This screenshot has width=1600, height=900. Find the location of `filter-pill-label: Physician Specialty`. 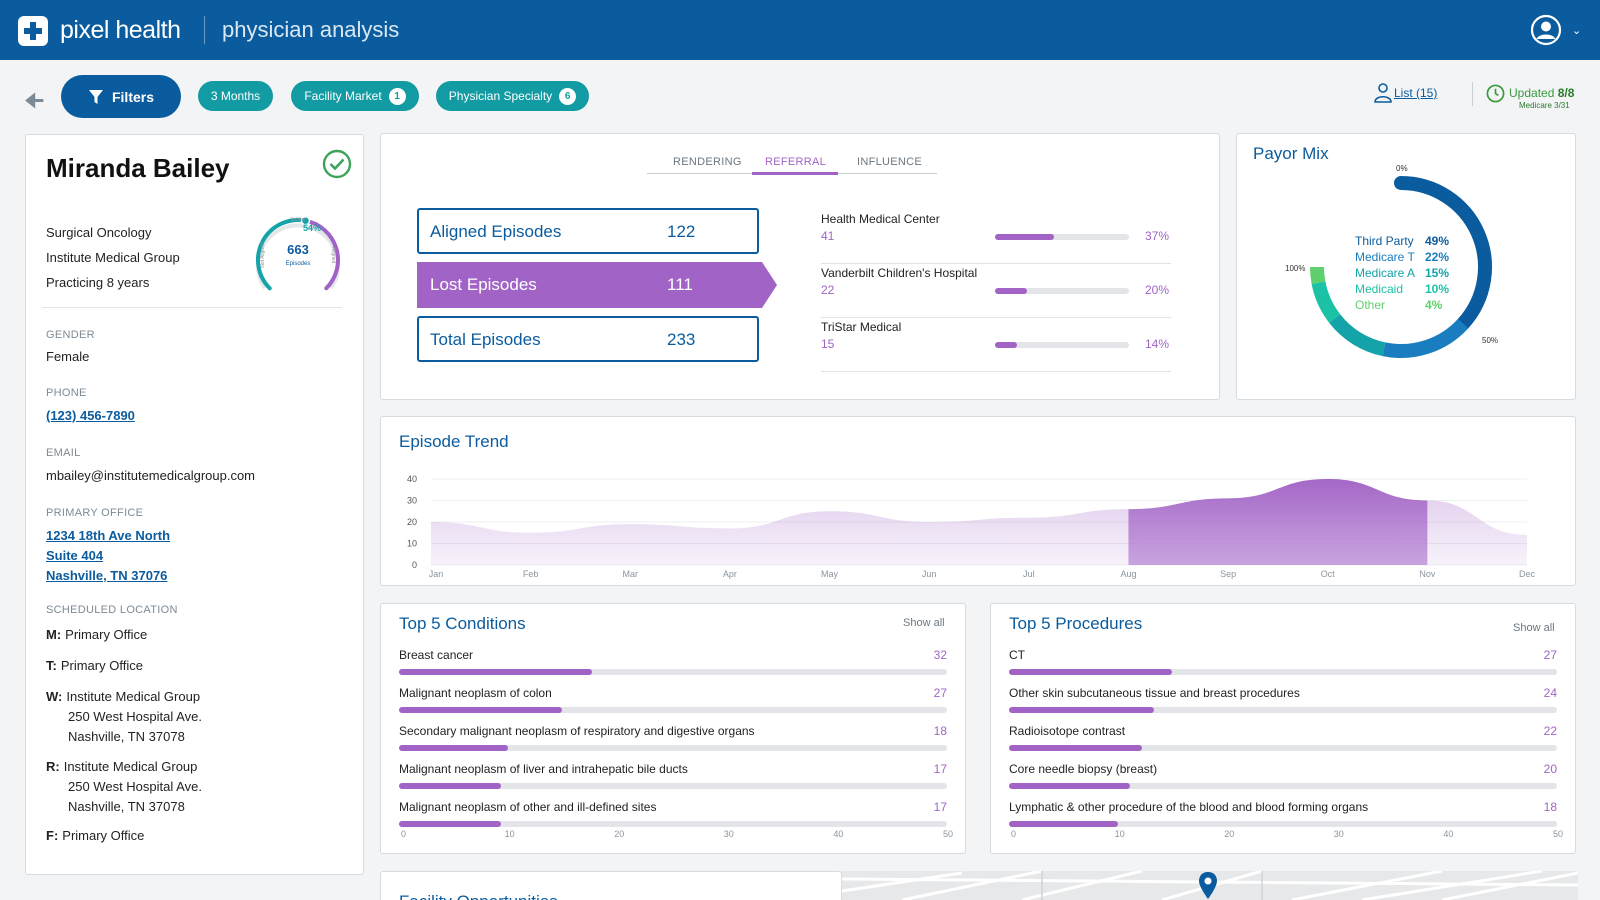

filter-pill-label: Physician Specialty is located at coordinates (500, 96).